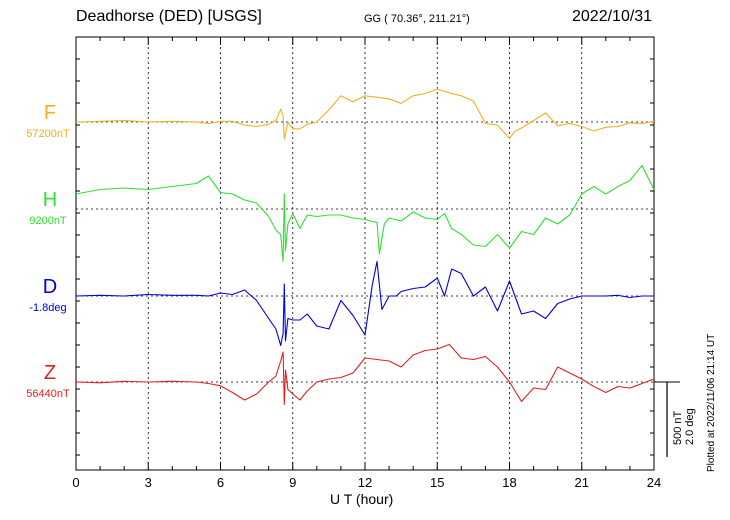 The width and height of the screenshot is (730, 520). What do you see at coordinates (76, 482) in the screenshot?
I see `x-tick-label-0: 0` at bounding box center [76, 482].